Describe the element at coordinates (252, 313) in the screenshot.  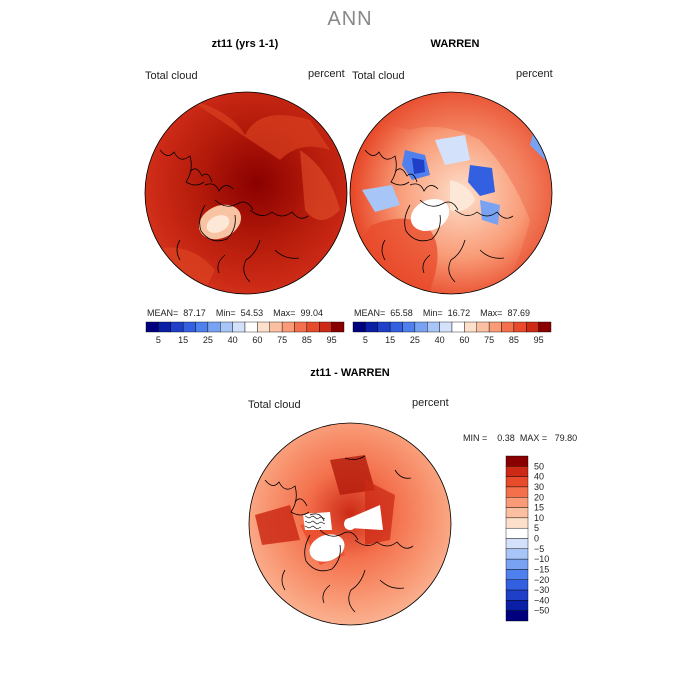
I see `min-value: 54.53` at that location.